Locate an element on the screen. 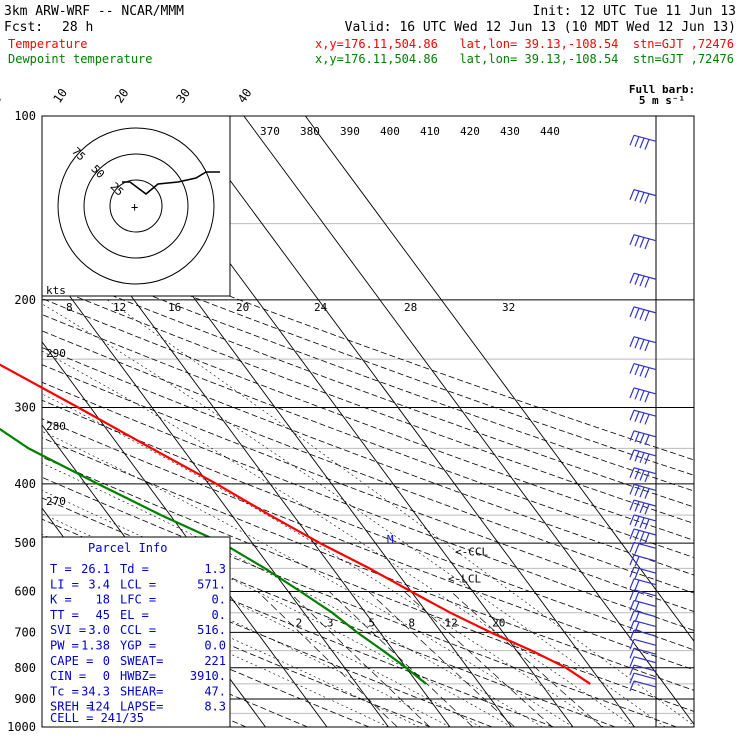 The width and height of the screenshot is (740, 740). hodograph-ring is located at coordinates (136, 206).